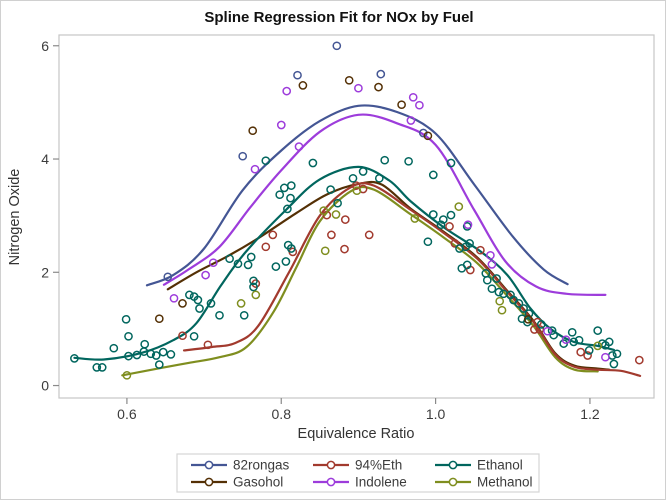 The height and width of the screenshot is (500, 666). Describe the element at coordinates (258, 482) in the screenshot. I see `legend-label: Gasohol` at that location.